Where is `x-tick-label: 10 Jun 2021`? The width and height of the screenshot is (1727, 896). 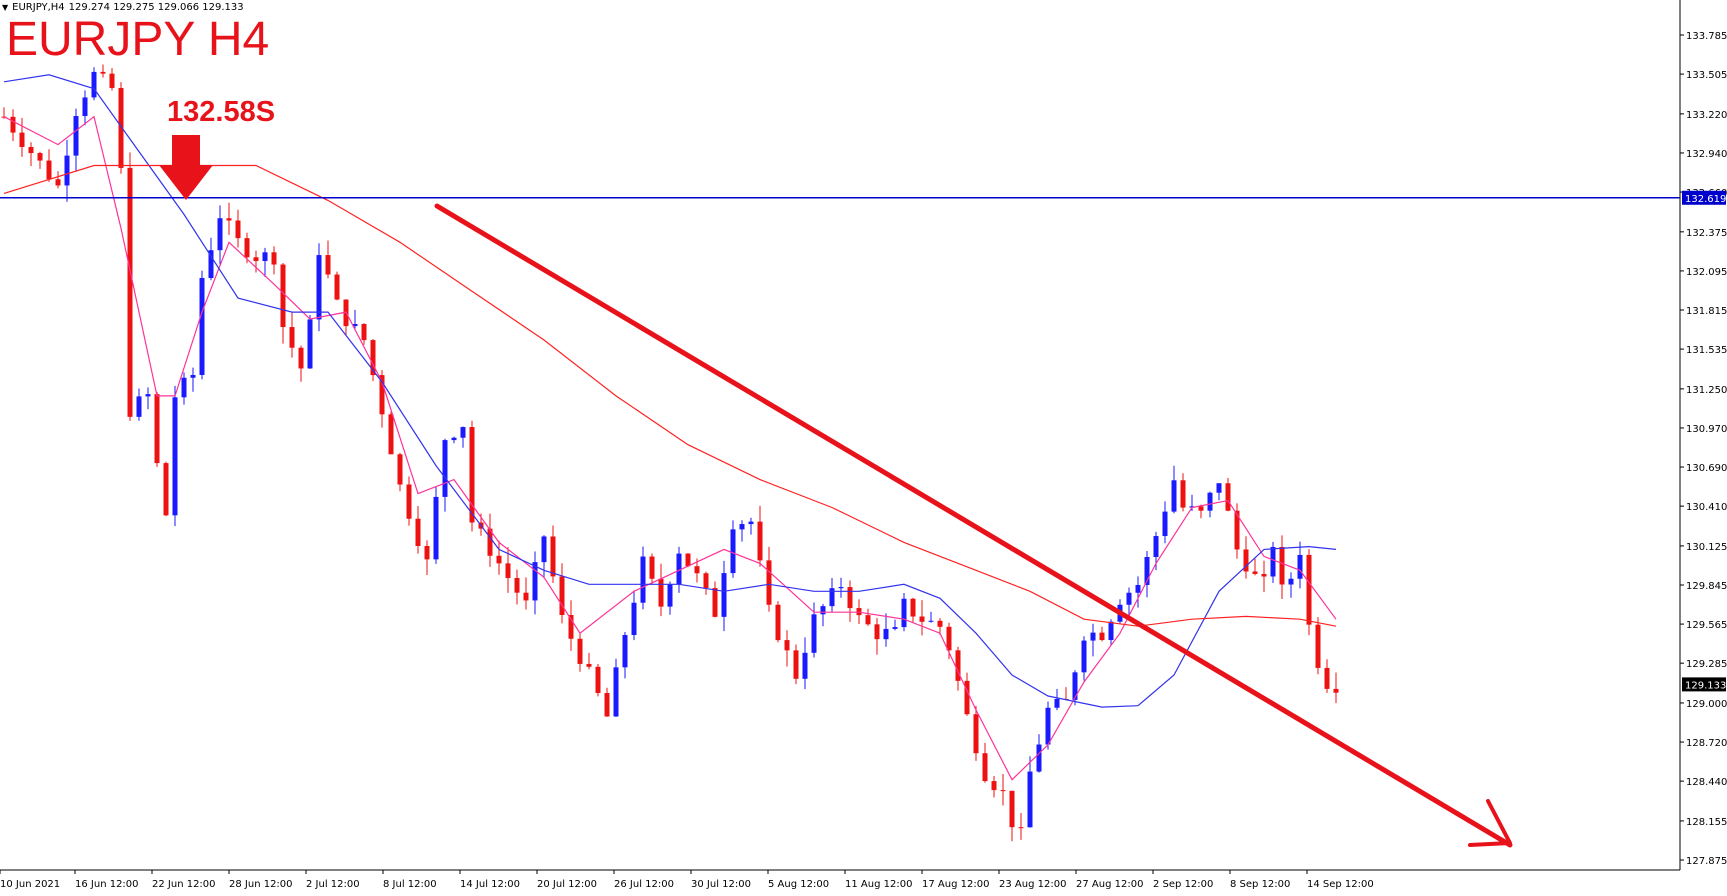
x-tick-label: 10 Jun 2021 is located at coordinates (30, 884).